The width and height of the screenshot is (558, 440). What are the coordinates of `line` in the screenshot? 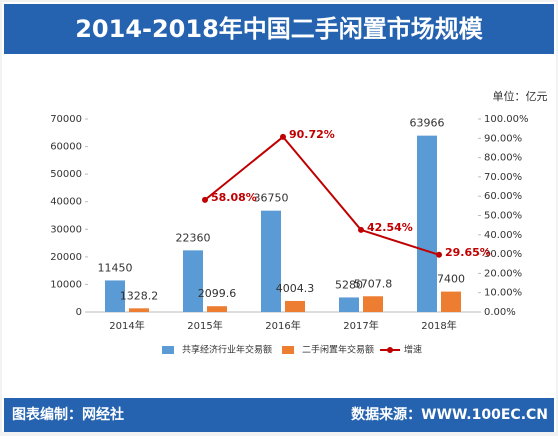 It's located at (322, 195).